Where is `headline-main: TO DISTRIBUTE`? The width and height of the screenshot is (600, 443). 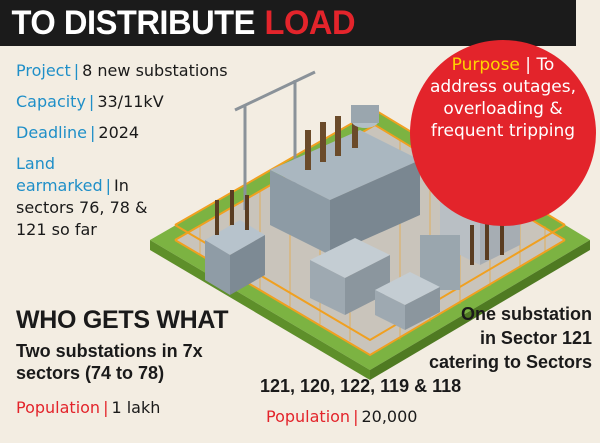
headline-main: TO DISTRIBUTE is located at coordinates (133, 22).